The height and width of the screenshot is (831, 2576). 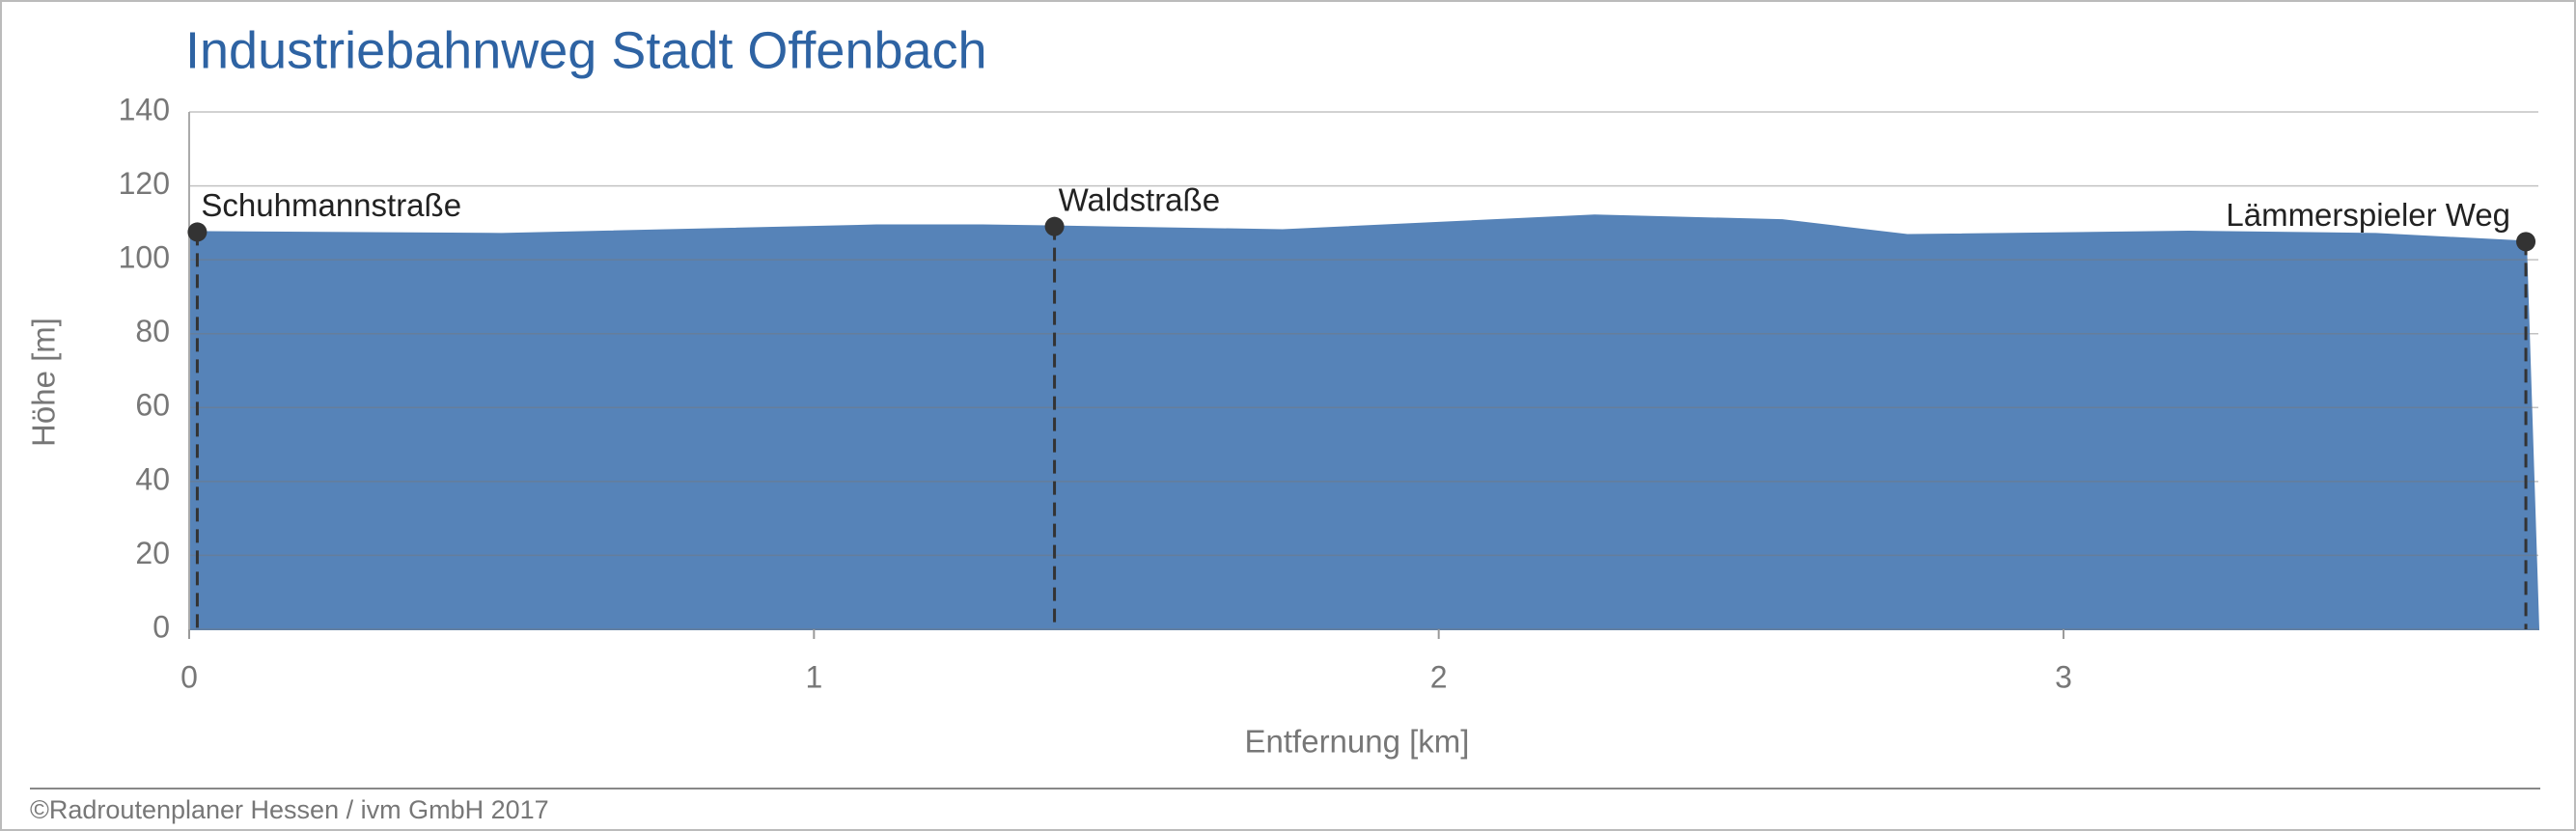 What do you see at coordinates (44, 382) in the screenshot?
I see `y-axis-label: Höhe [m]` at bounding box center [44, 382].